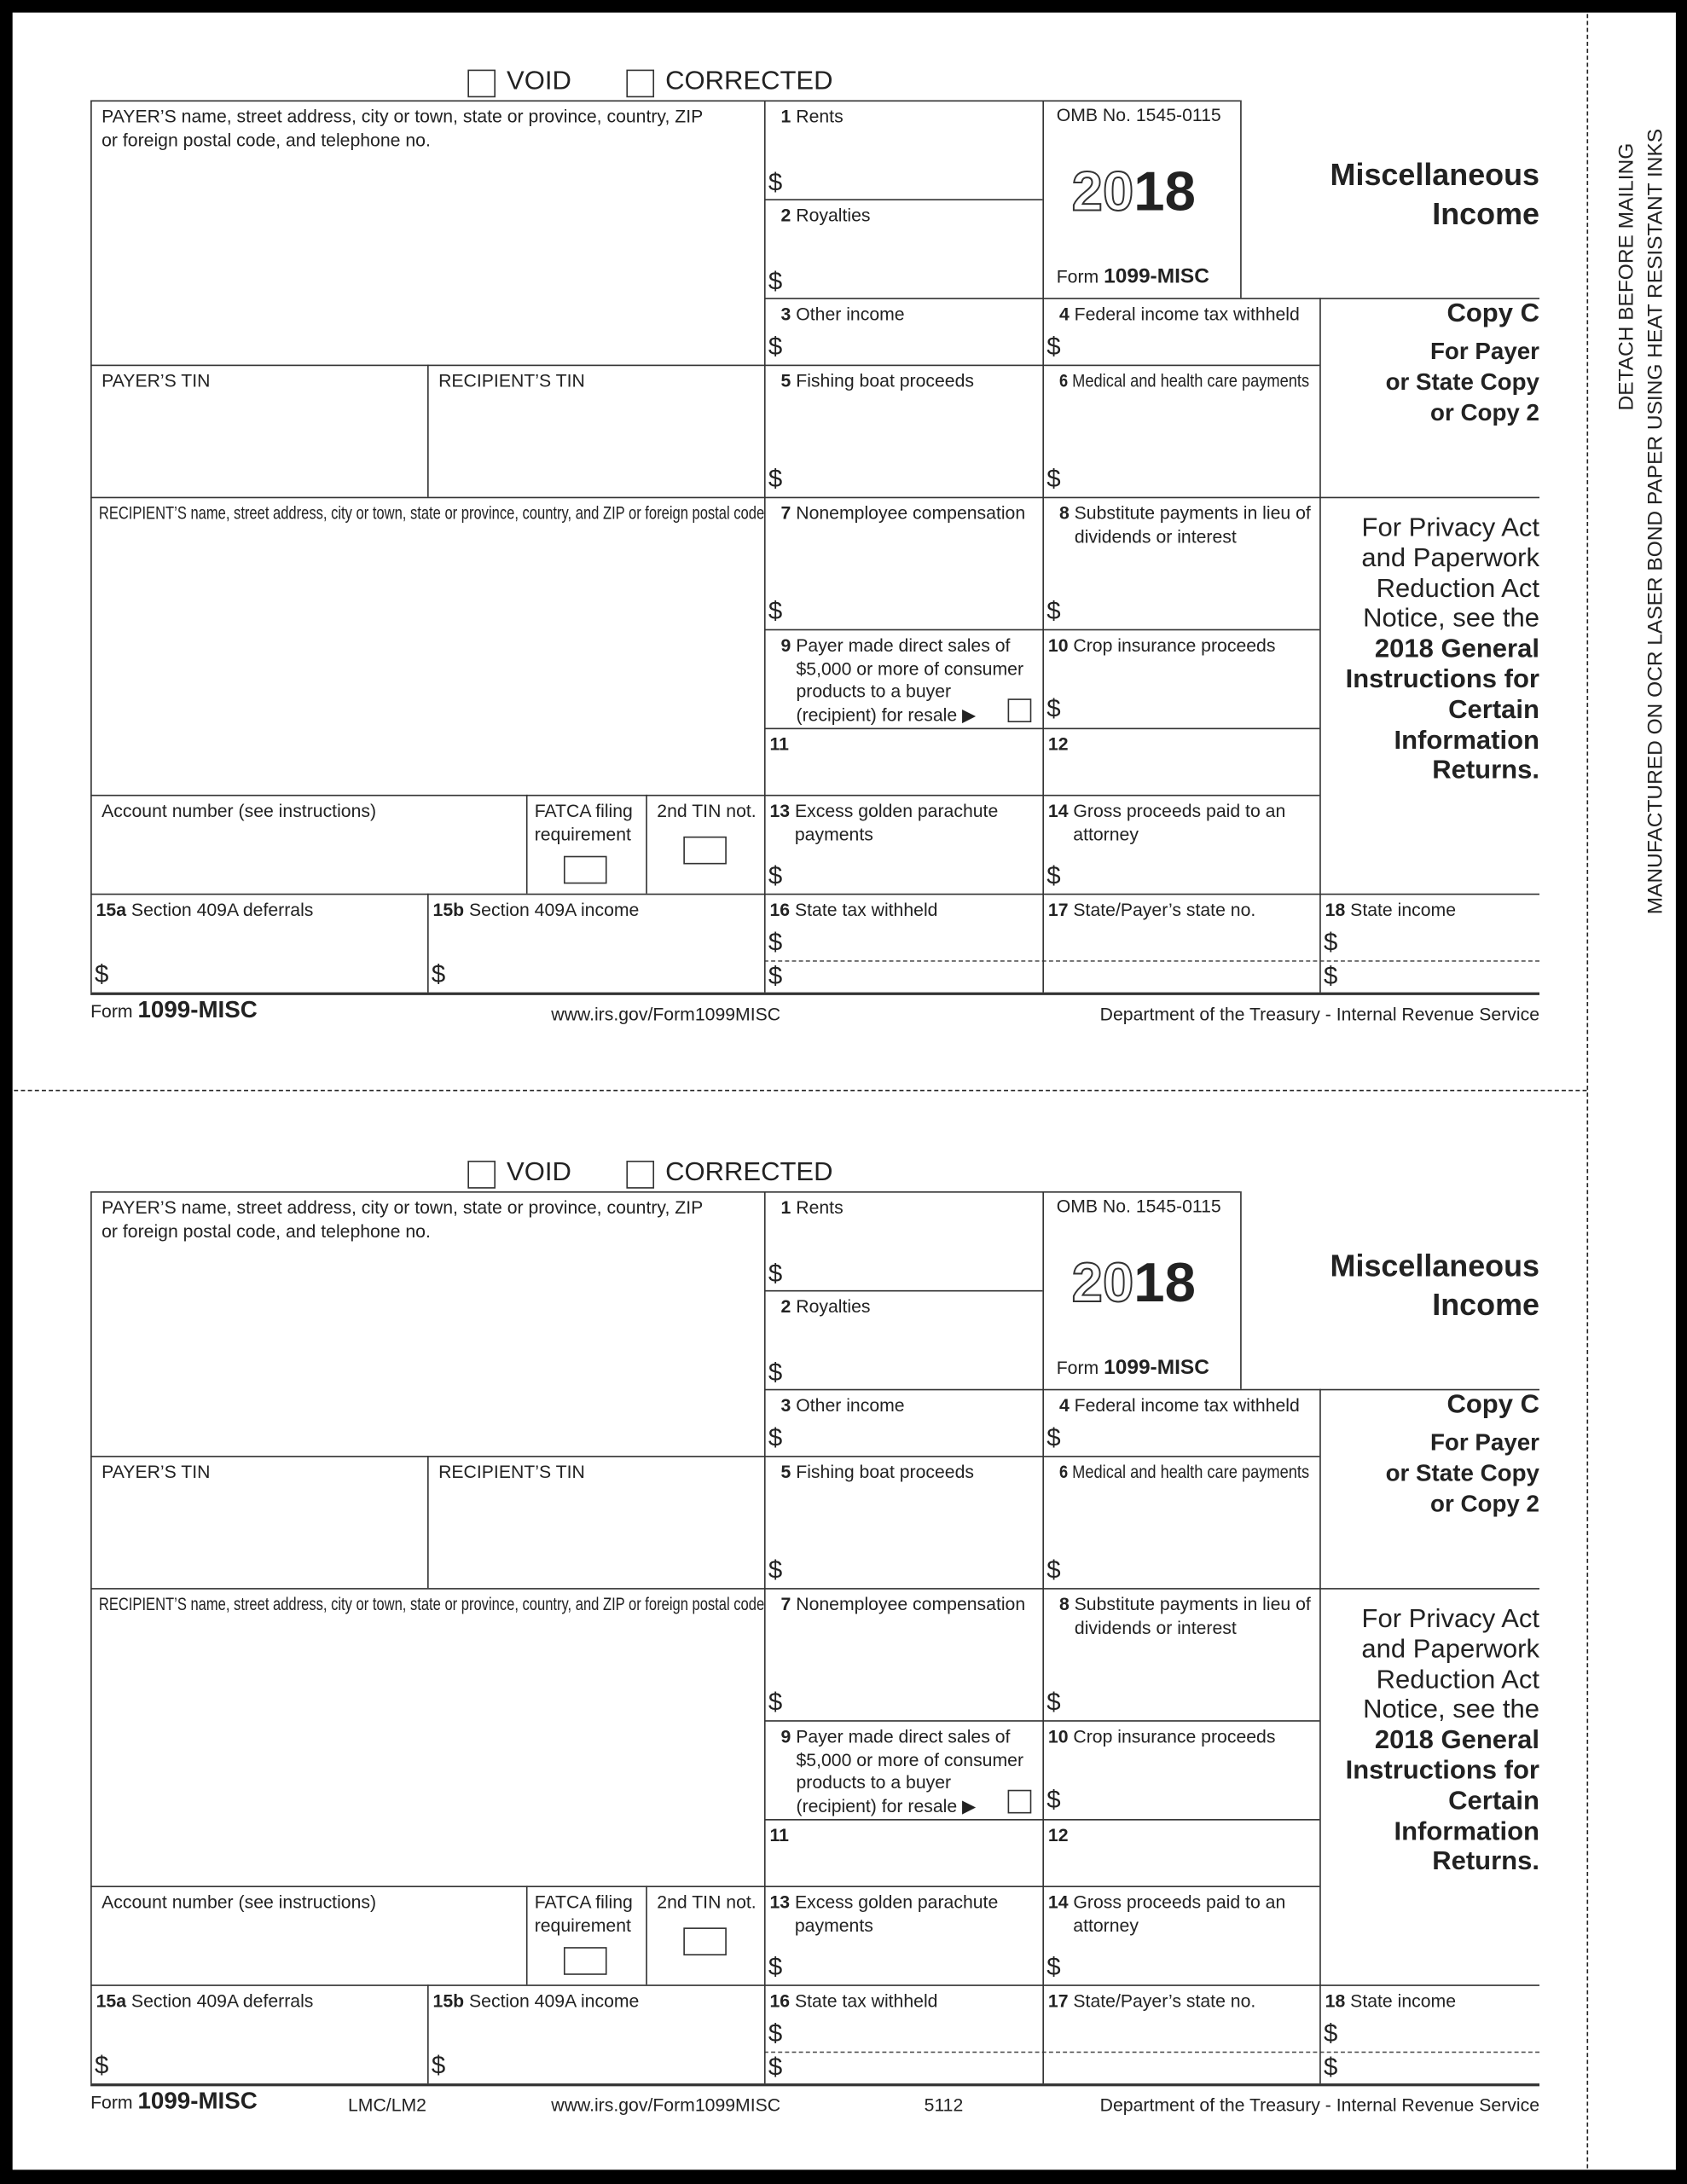 The width and height of the screenshot is (1687, 2184). What do you see at coordinates (785, 380) in the screenshot?
I see `box-number: 5` at bounding box center [785, 380].